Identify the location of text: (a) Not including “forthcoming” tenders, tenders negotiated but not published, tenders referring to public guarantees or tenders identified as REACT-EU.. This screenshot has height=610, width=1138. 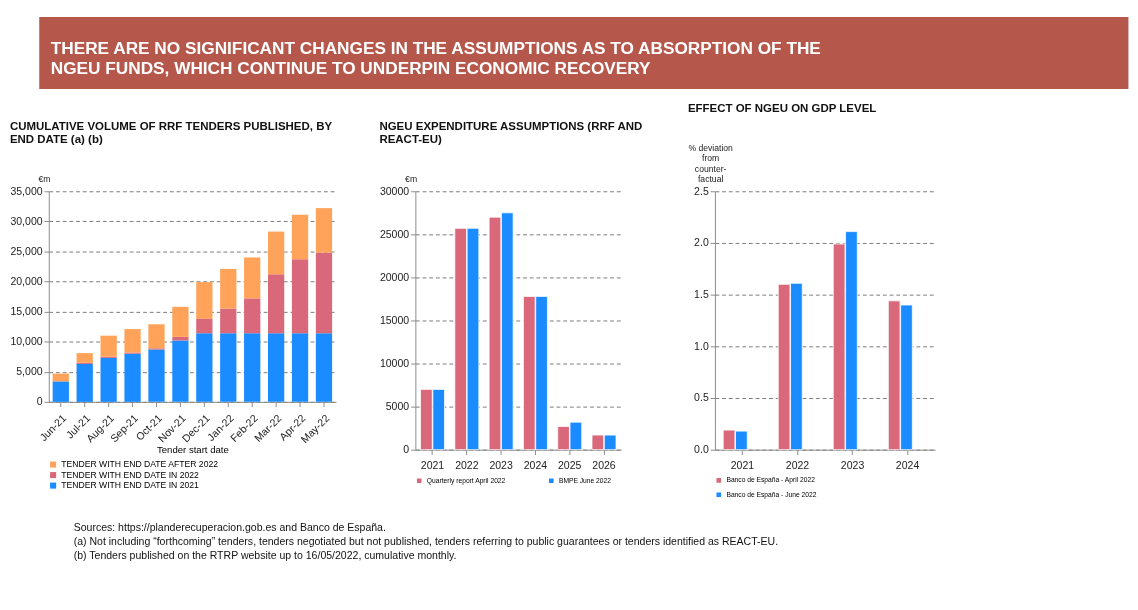
(426, 540).